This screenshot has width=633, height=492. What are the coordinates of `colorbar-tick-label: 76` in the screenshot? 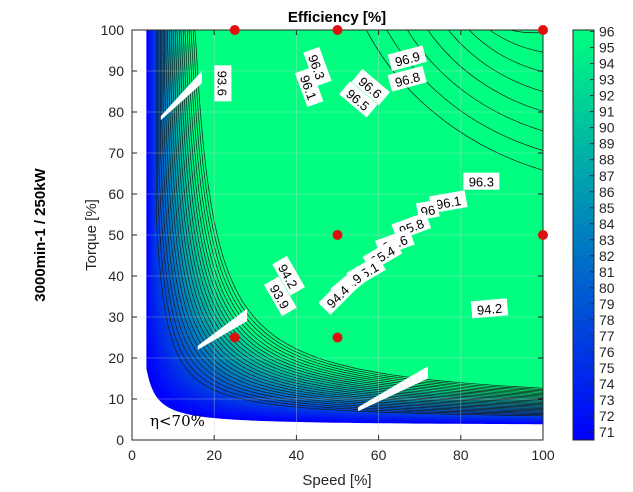 It's located at (607, 352).